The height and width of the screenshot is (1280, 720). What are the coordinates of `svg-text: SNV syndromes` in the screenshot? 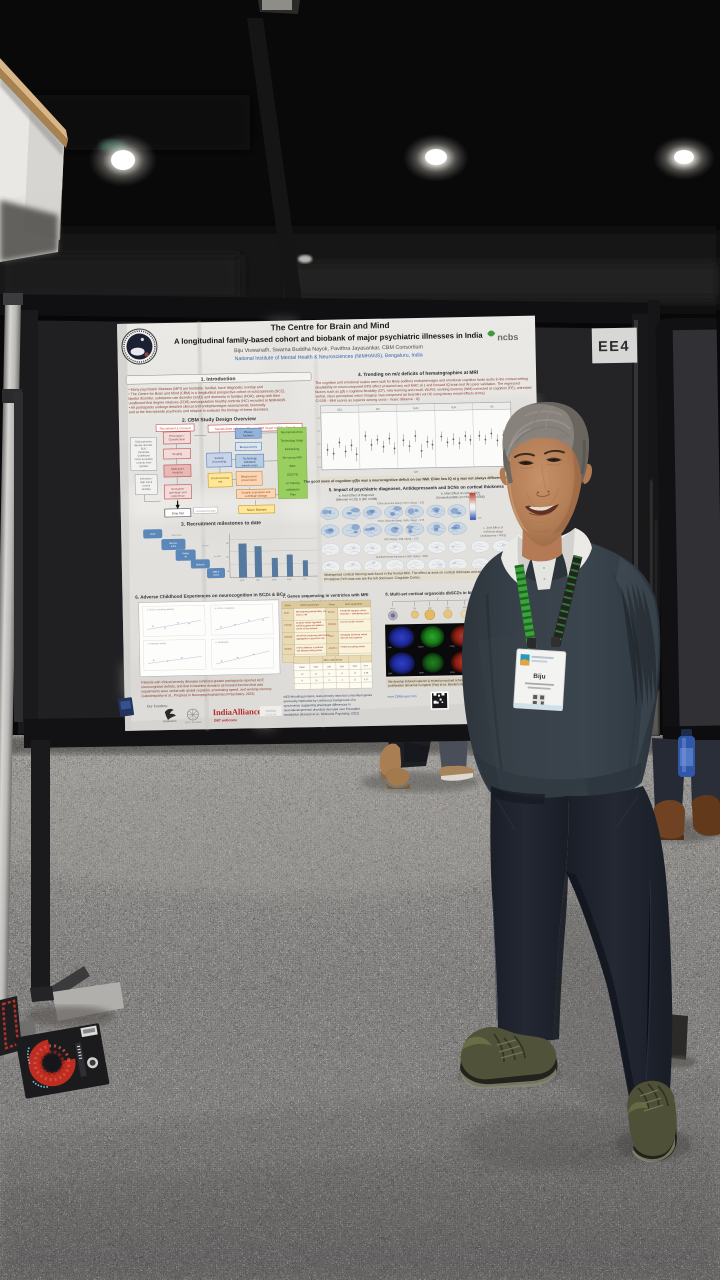 It's located at (354, 604).